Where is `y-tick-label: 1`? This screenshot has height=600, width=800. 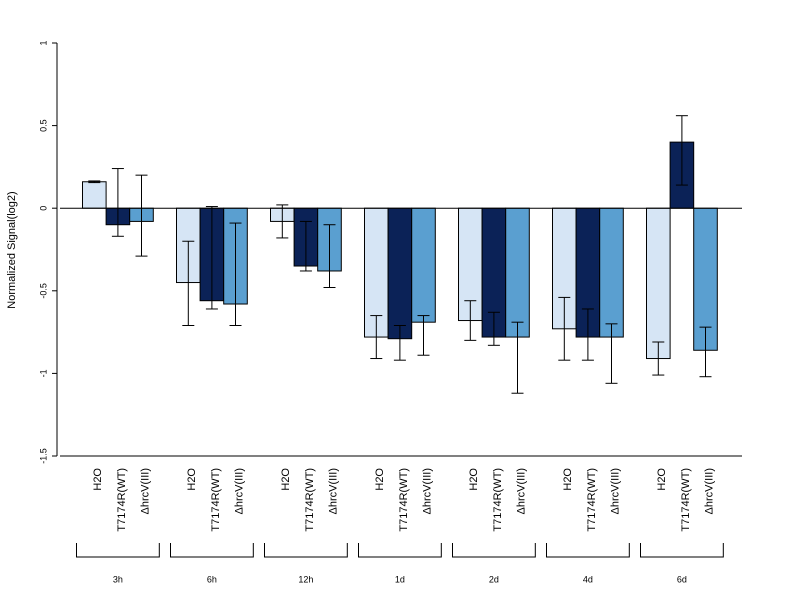
y-tick-label: 1 is located at coordinates (43, 42).